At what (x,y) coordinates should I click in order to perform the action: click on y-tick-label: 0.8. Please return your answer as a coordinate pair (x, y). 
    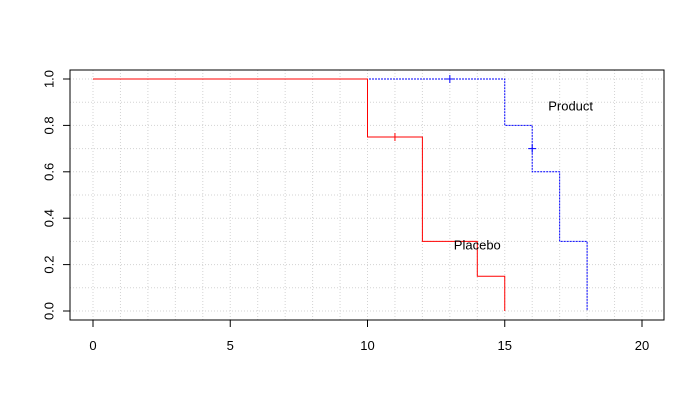
    Looking at the image, I should click on (48, 125).